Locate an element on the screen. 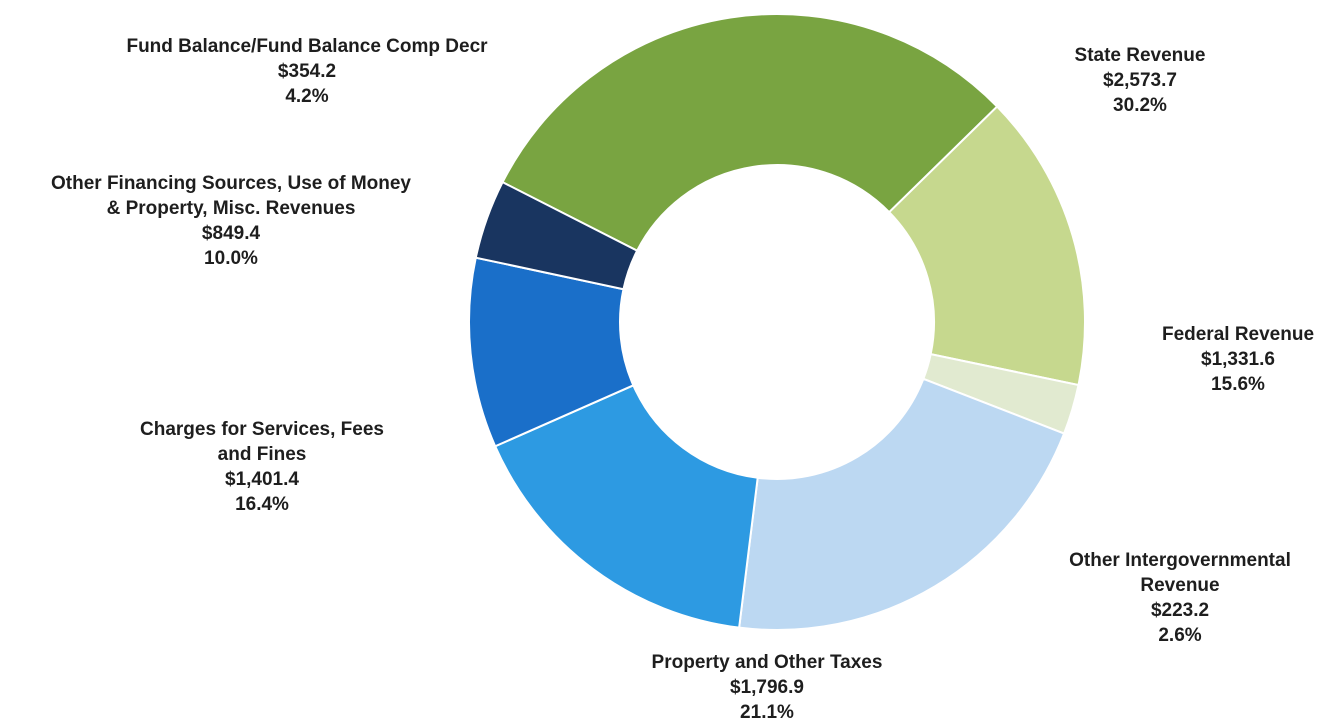 The height and width of the screenshot is (727, 1334). slice-percent-label: 4.2% is located at coordinates (307, 96).